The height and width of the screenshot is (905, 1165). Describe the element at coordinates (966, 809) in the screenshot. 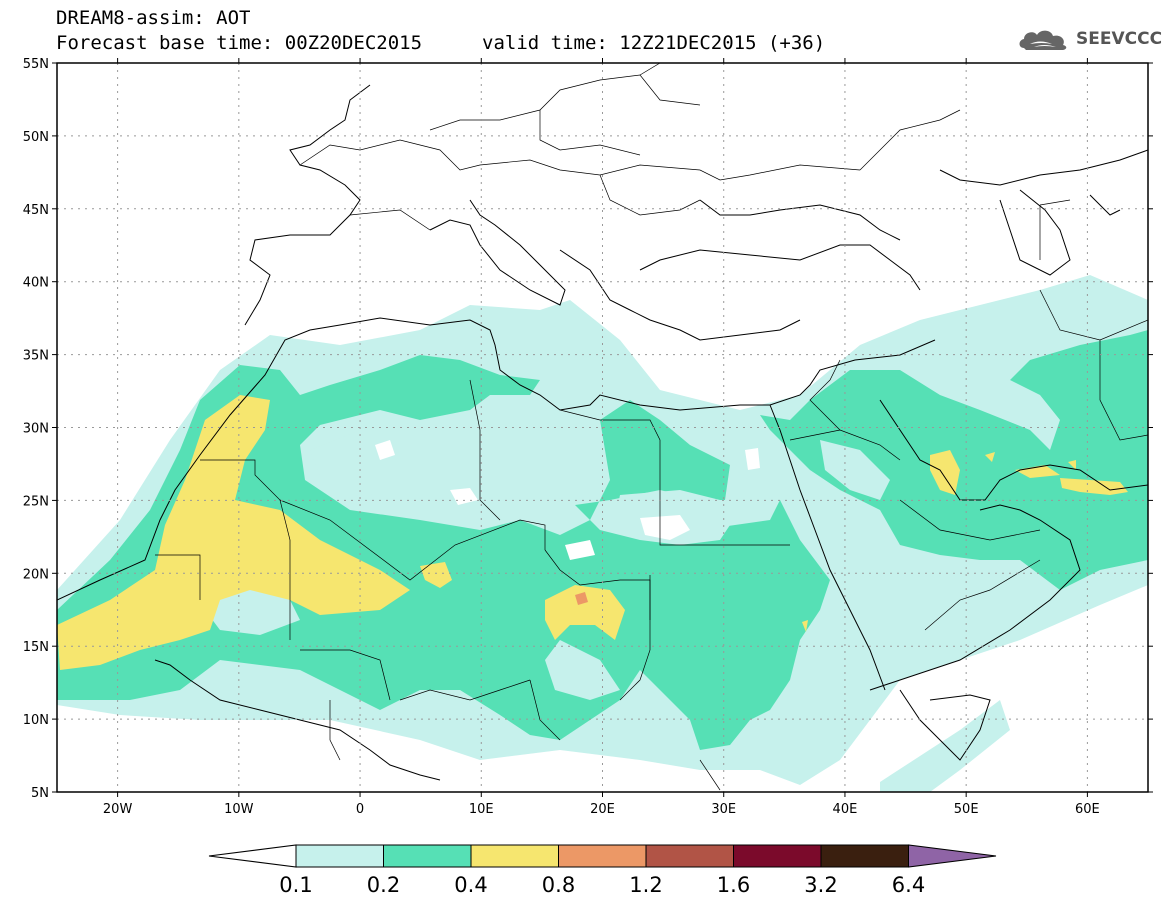

I see `lon-tick-label: 50E` at that location.